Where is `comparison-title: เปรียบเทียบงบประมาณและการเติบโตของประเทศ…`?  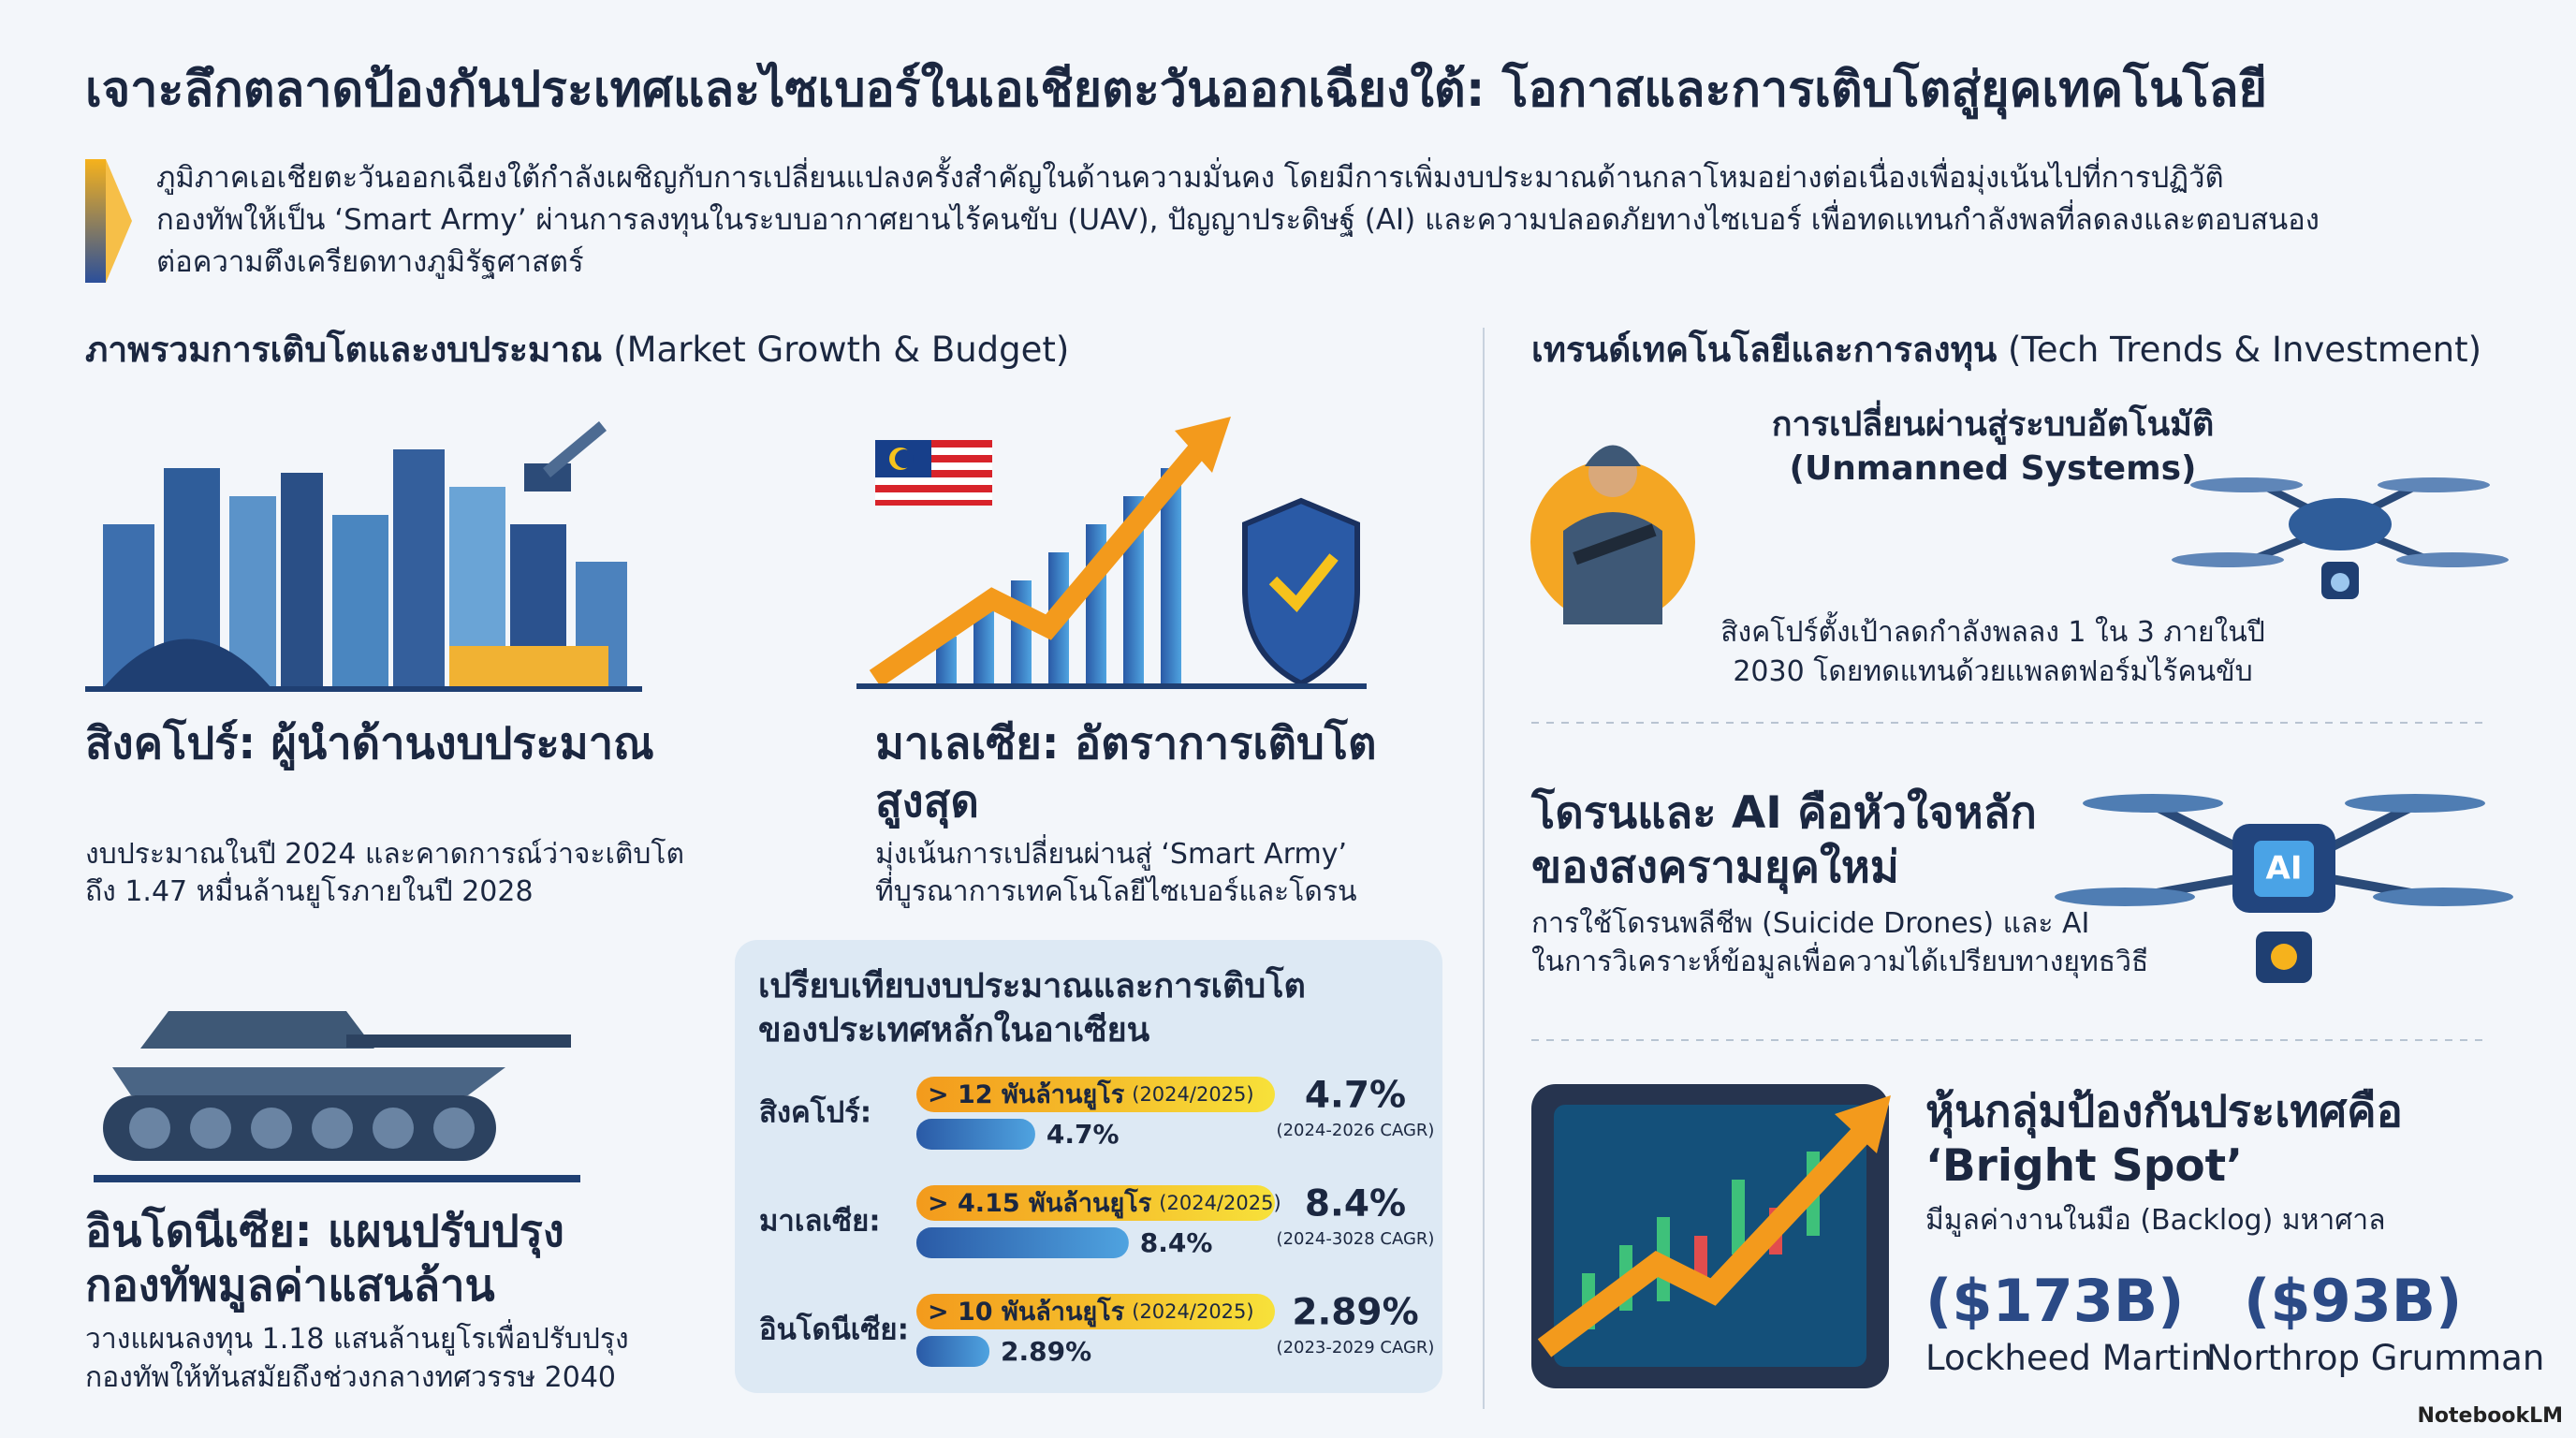
comparison-title: เปรียบเทียบงบประมาณและการเติบโตของประเทศ… is located at coordinates (1032, 1008).